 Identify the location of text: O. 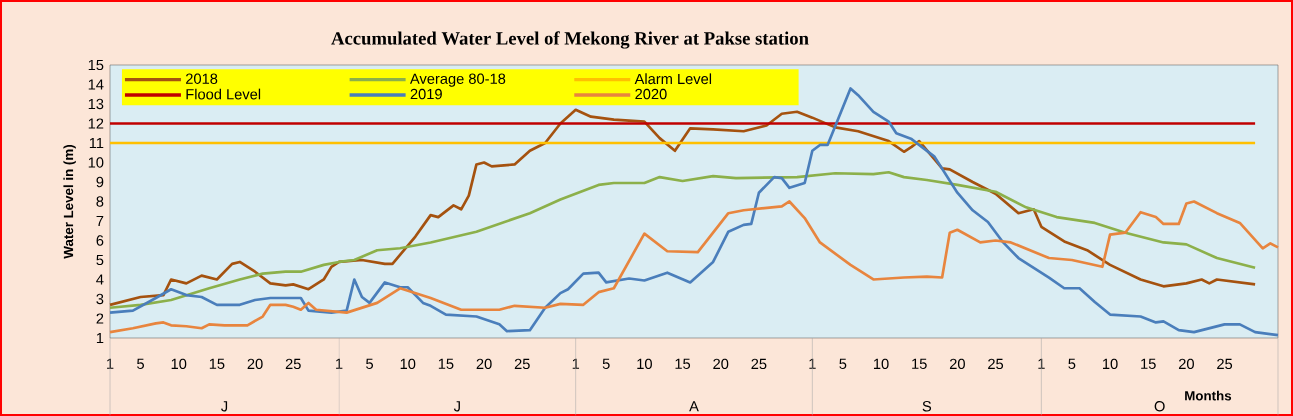
(1159, 406).